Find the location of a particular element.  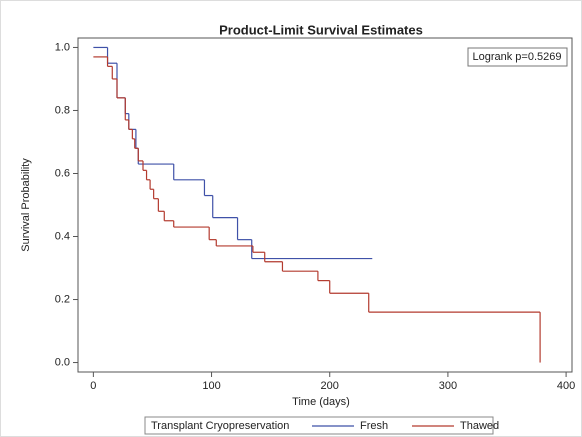

x-axis-label: Time (days) is located at coordinates (321, 402).